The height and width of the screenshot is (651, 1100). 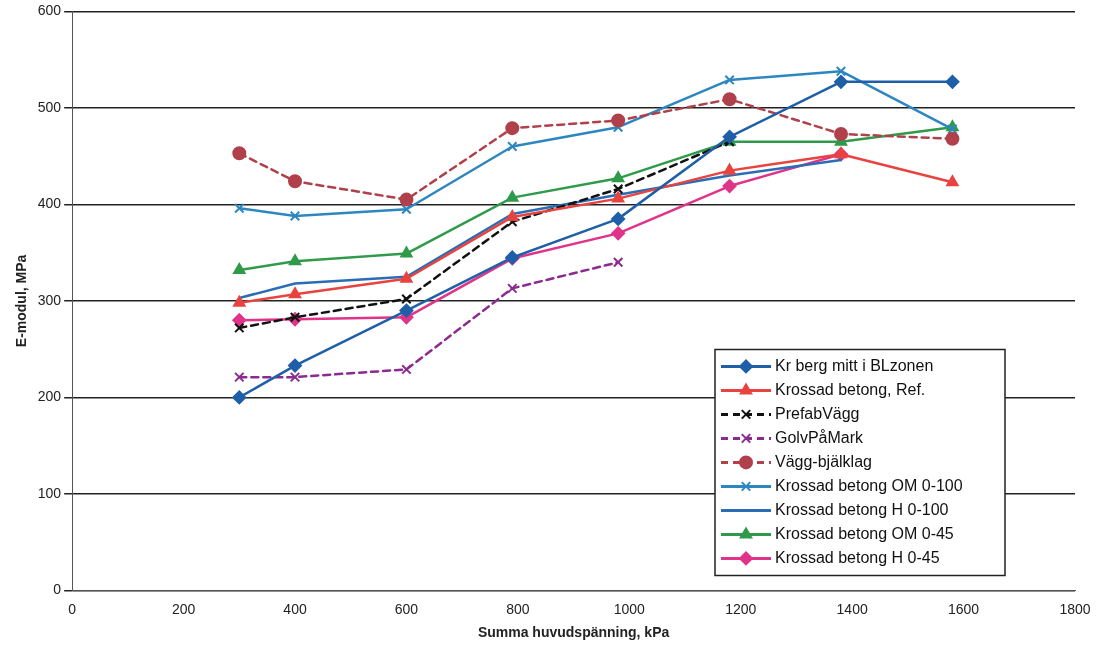 I want to click on y-tick-label: 600, so click(x=49, y=10).